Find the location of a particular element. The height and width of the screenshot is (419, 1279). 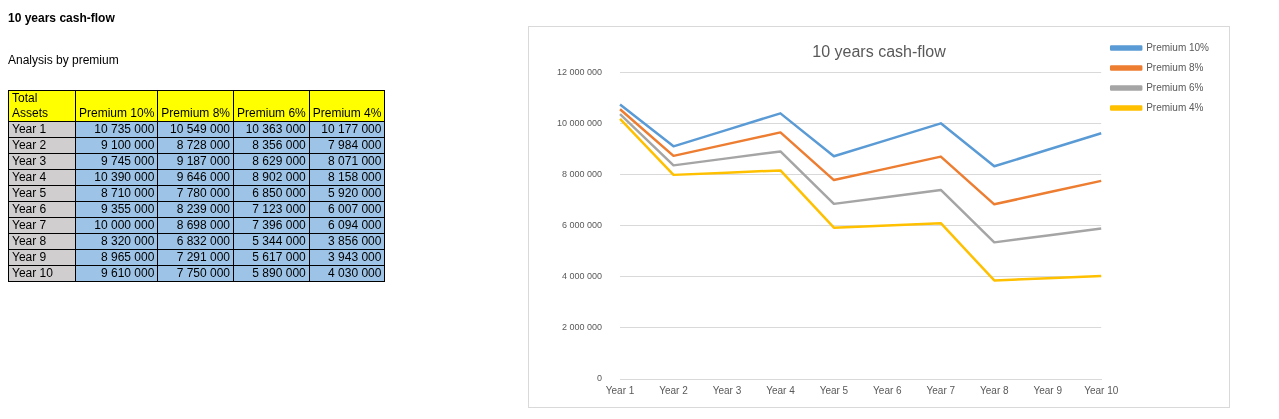

text: 7 123 000 is located at coordinates (271, 209).